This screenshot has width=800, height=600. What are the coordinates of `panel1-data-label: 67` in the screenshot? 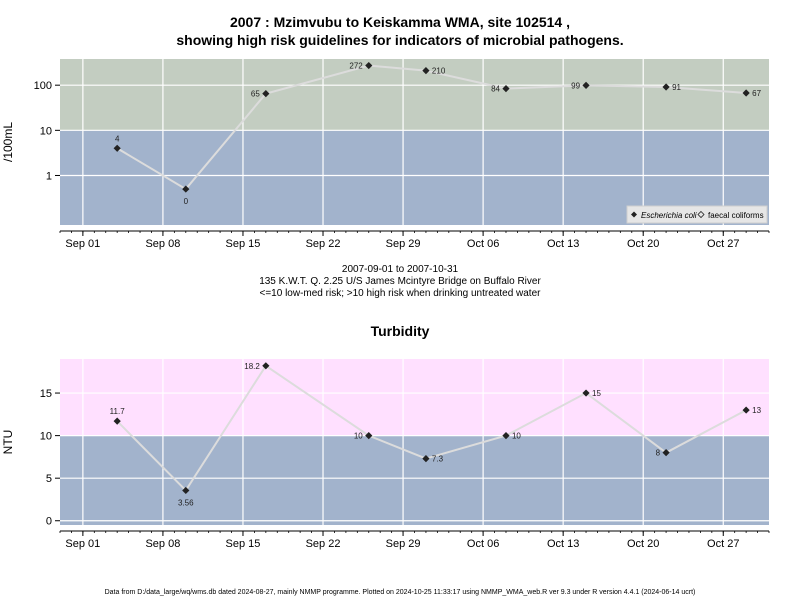 It's located at (756, 93).